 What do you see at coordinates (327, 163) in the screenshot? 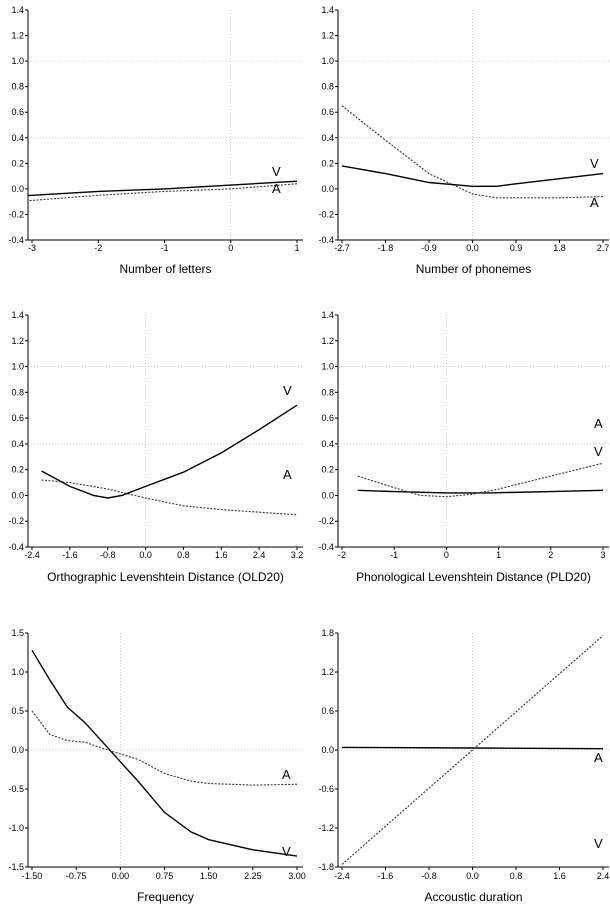
I see `y-tick-label: 0.2` at bounding box center [327, 163].